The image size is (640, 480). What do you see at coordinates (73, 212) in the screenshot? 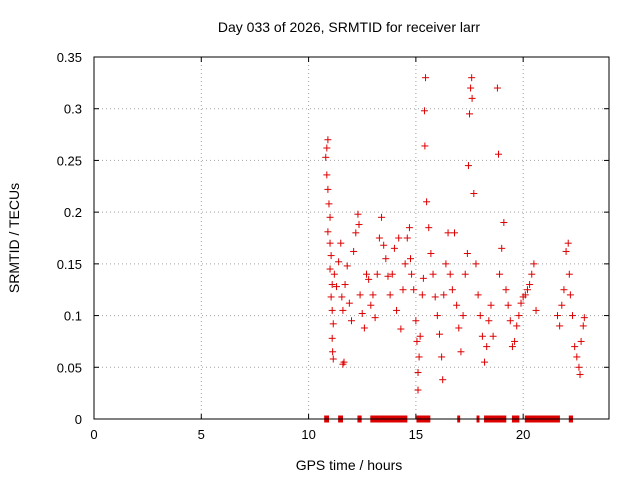
I see `y-tick-label: 0.2` at bounding box center [73, 212].